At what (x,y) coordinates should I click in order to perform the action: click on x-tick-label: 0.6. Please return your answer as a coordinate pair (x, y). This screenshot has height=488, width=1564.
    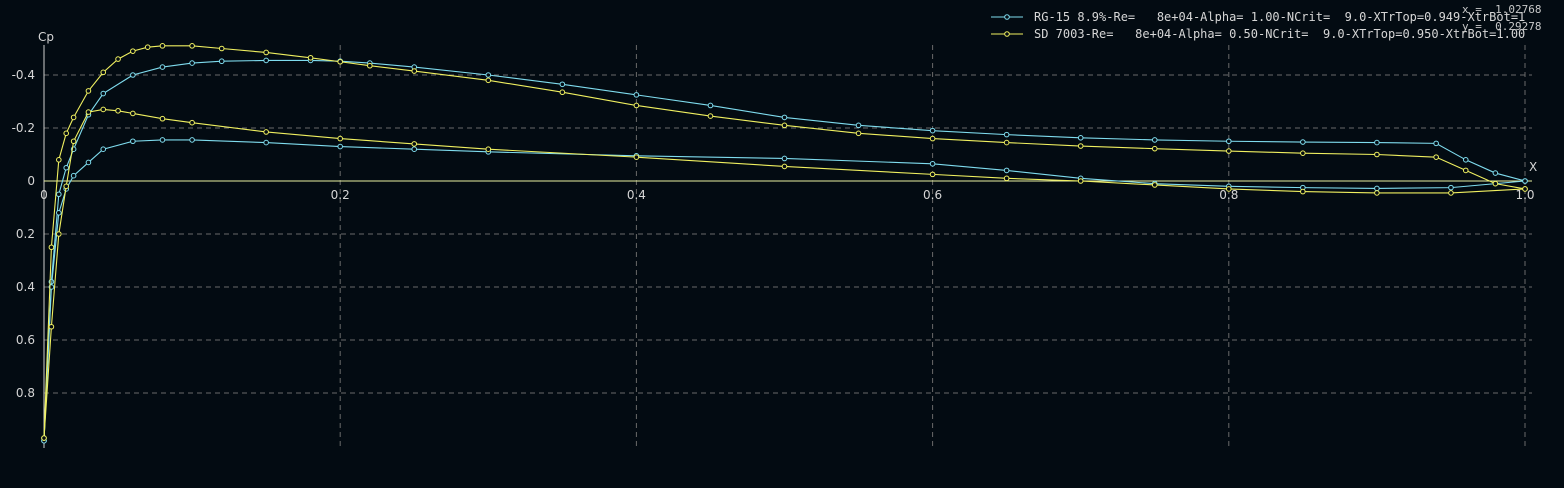
    Looking at the image, I should click on (932, 195).